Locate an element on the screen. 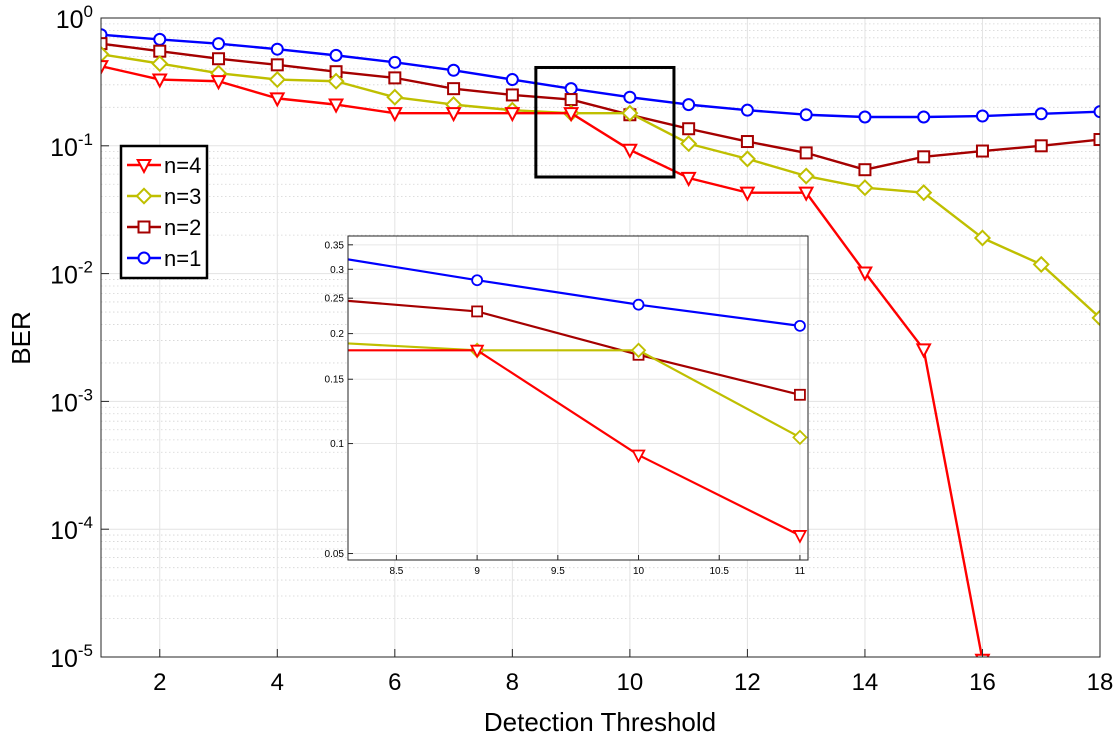 Image resolution: width=1120 pixels, height=738 pixels. y-tick-label: 10⁻³ is located at coordinates (71, 401).